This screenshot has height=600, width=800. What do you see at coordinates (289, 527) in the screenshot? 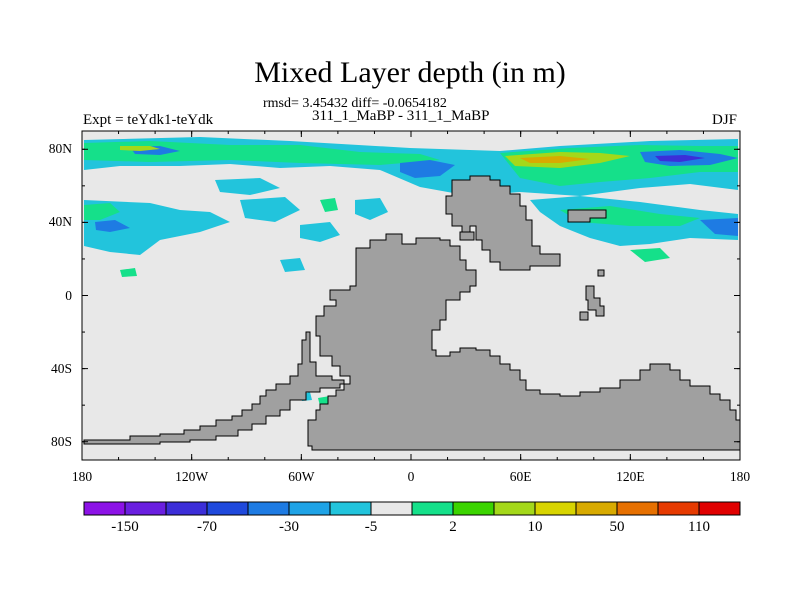
I see `colorbar-label: -30` at bounding box center [289, 527].